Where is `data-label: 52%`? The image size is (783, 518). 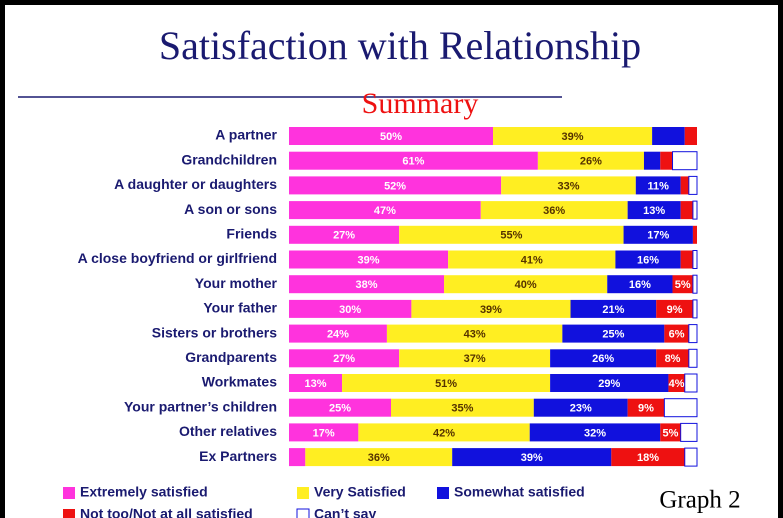 data-label: 52% is located at coordinates (395, 186).